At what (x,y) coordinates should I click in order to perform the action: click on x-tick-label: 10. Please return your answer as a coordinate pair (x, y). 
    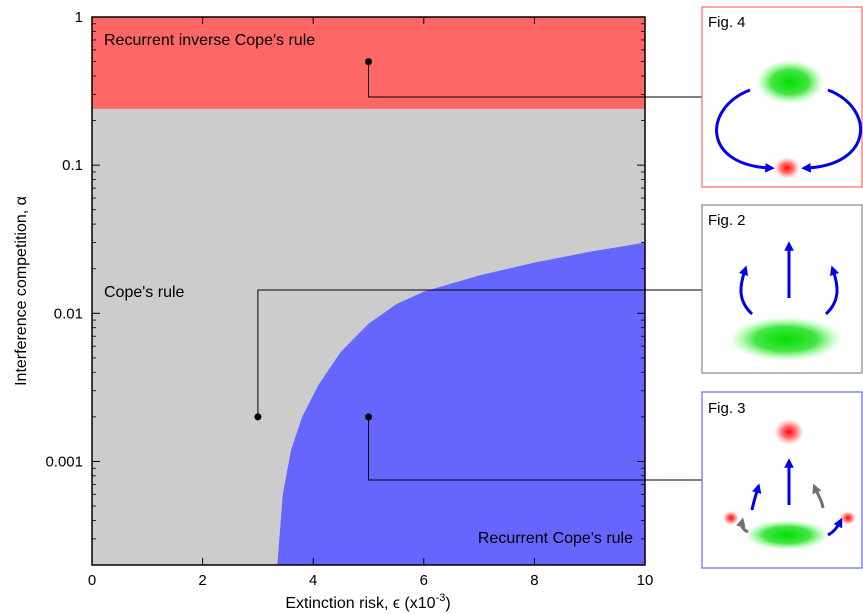
    Looking at the image, I should click on (645, 580).